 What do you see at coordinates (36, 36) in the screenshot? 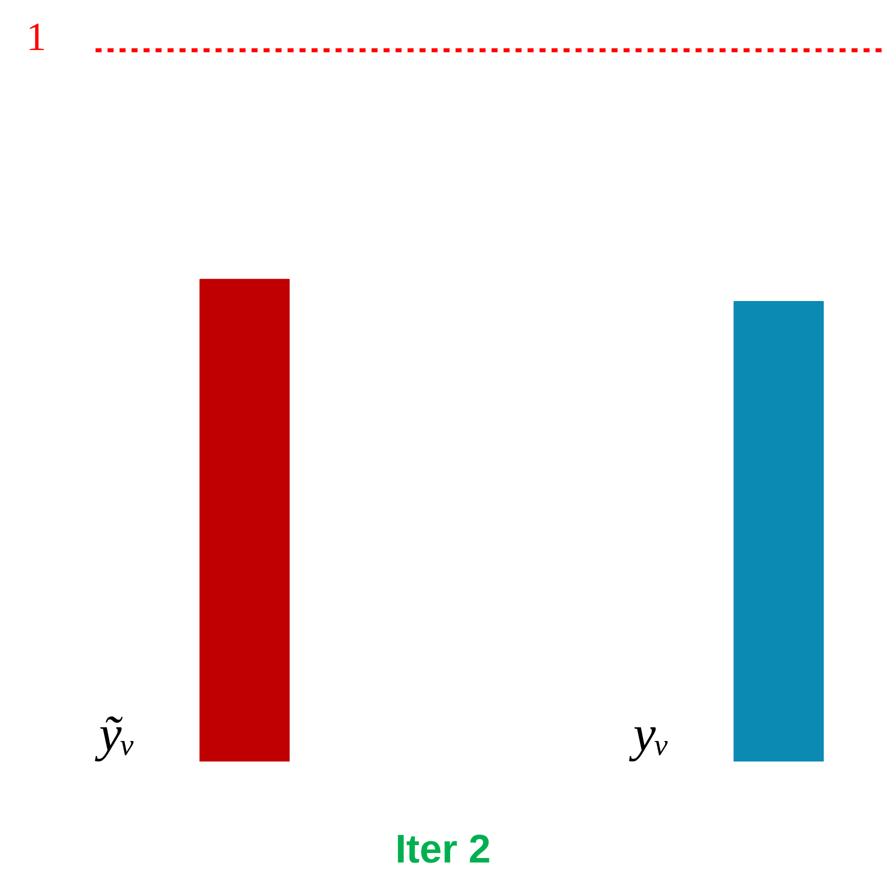
I see `ref-line-label: 1` at bounding box center [36, 36].